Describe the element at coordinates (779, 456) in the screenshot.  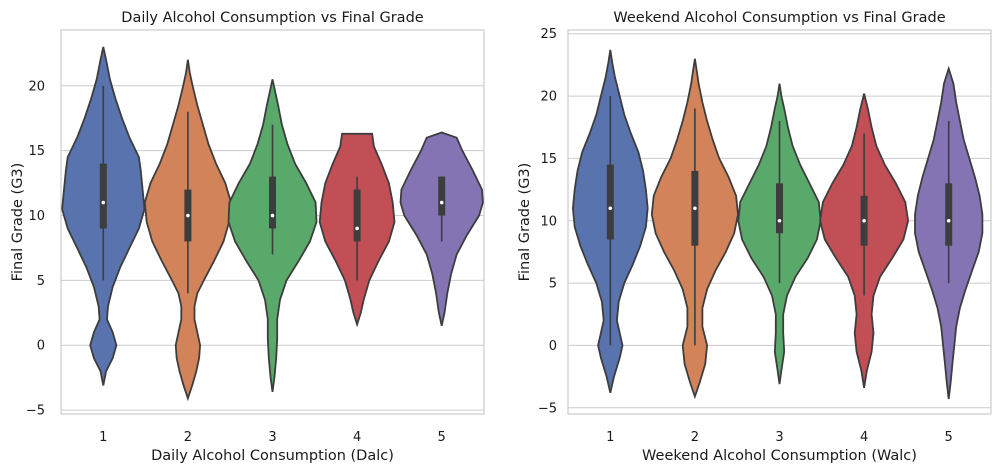
I see `x-axis-label: Weekend Alcohol Consumption (Walc)` at that location.